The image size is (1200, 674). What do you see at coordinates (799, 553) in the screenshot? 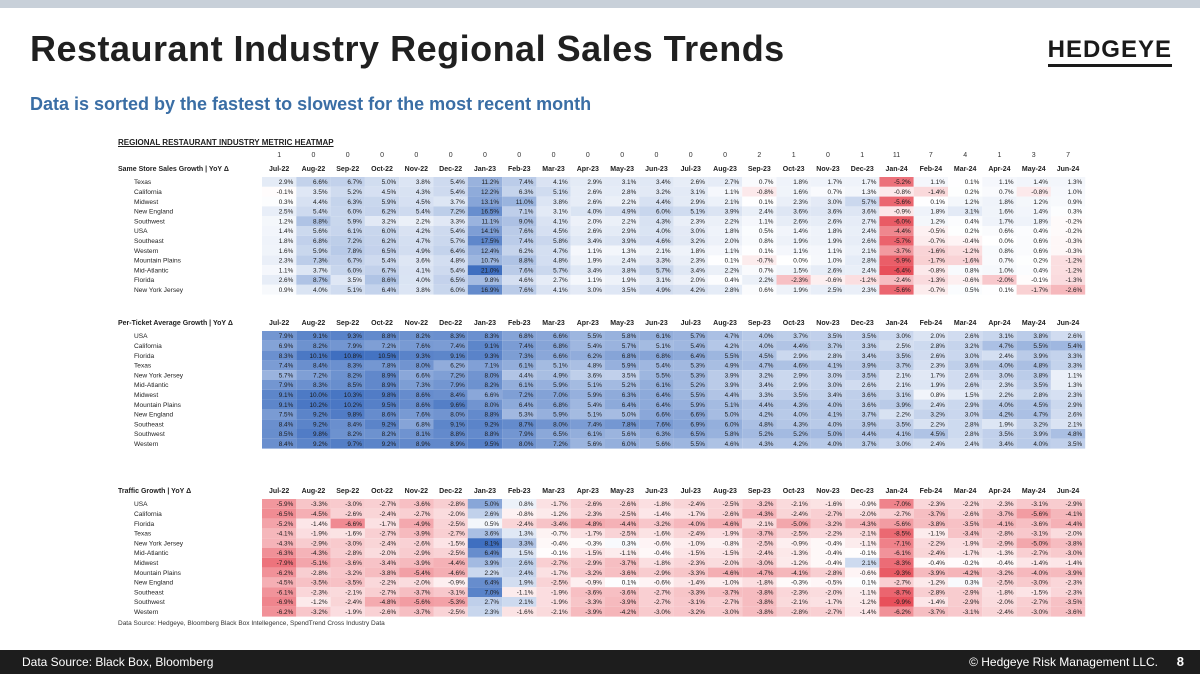
I see `cell-value: -1.3%` at bounding box center [799, 553].